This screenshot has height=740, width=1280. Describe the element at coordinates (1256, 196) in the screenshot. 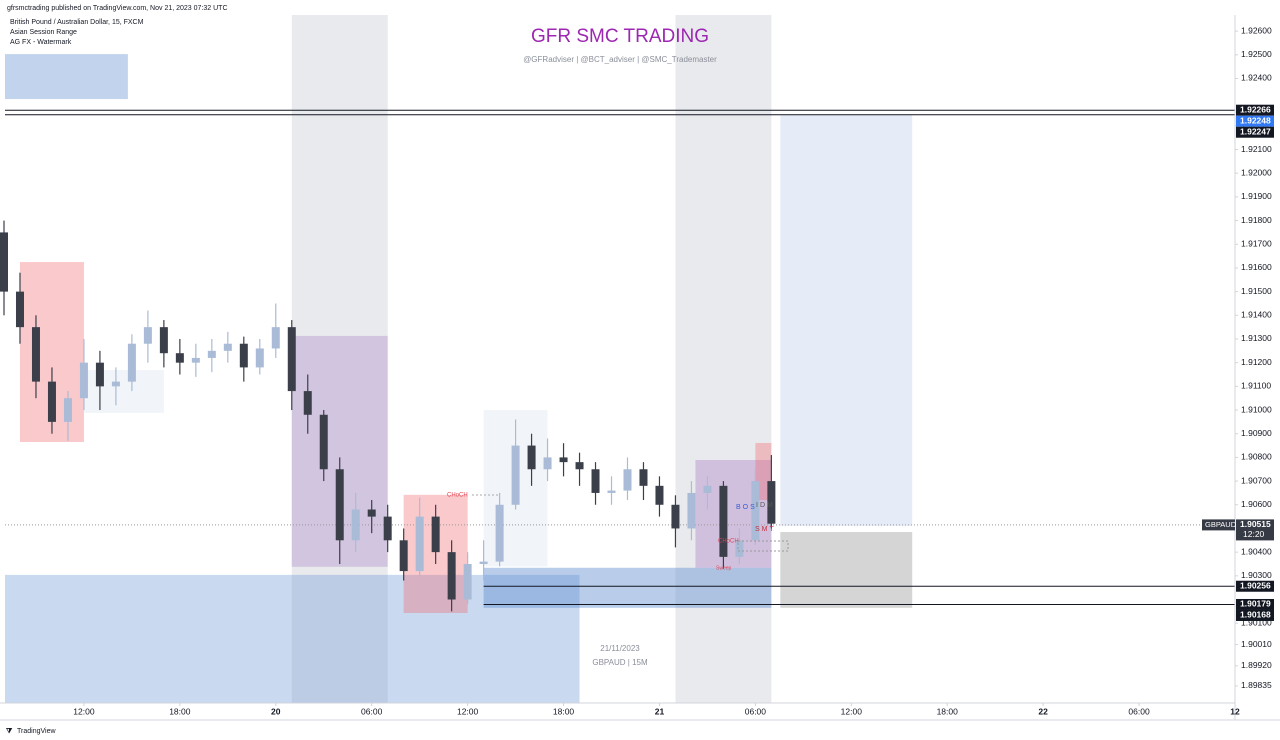

I see `y-tick-label: 1.91900` at that location.